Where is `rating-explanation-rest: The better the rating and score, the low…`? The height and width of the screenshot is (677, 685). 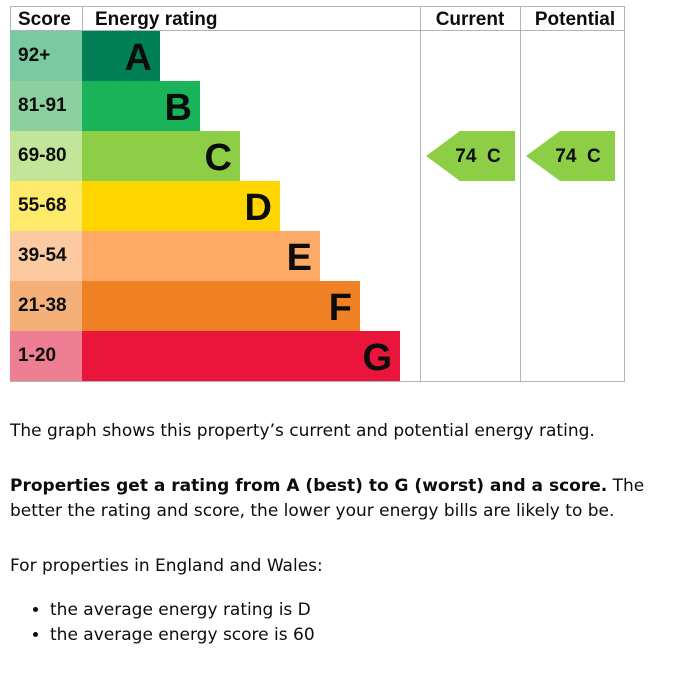 rating-explanation-rest: The better the rating and score, the low… is located at coordinates (327, 498).